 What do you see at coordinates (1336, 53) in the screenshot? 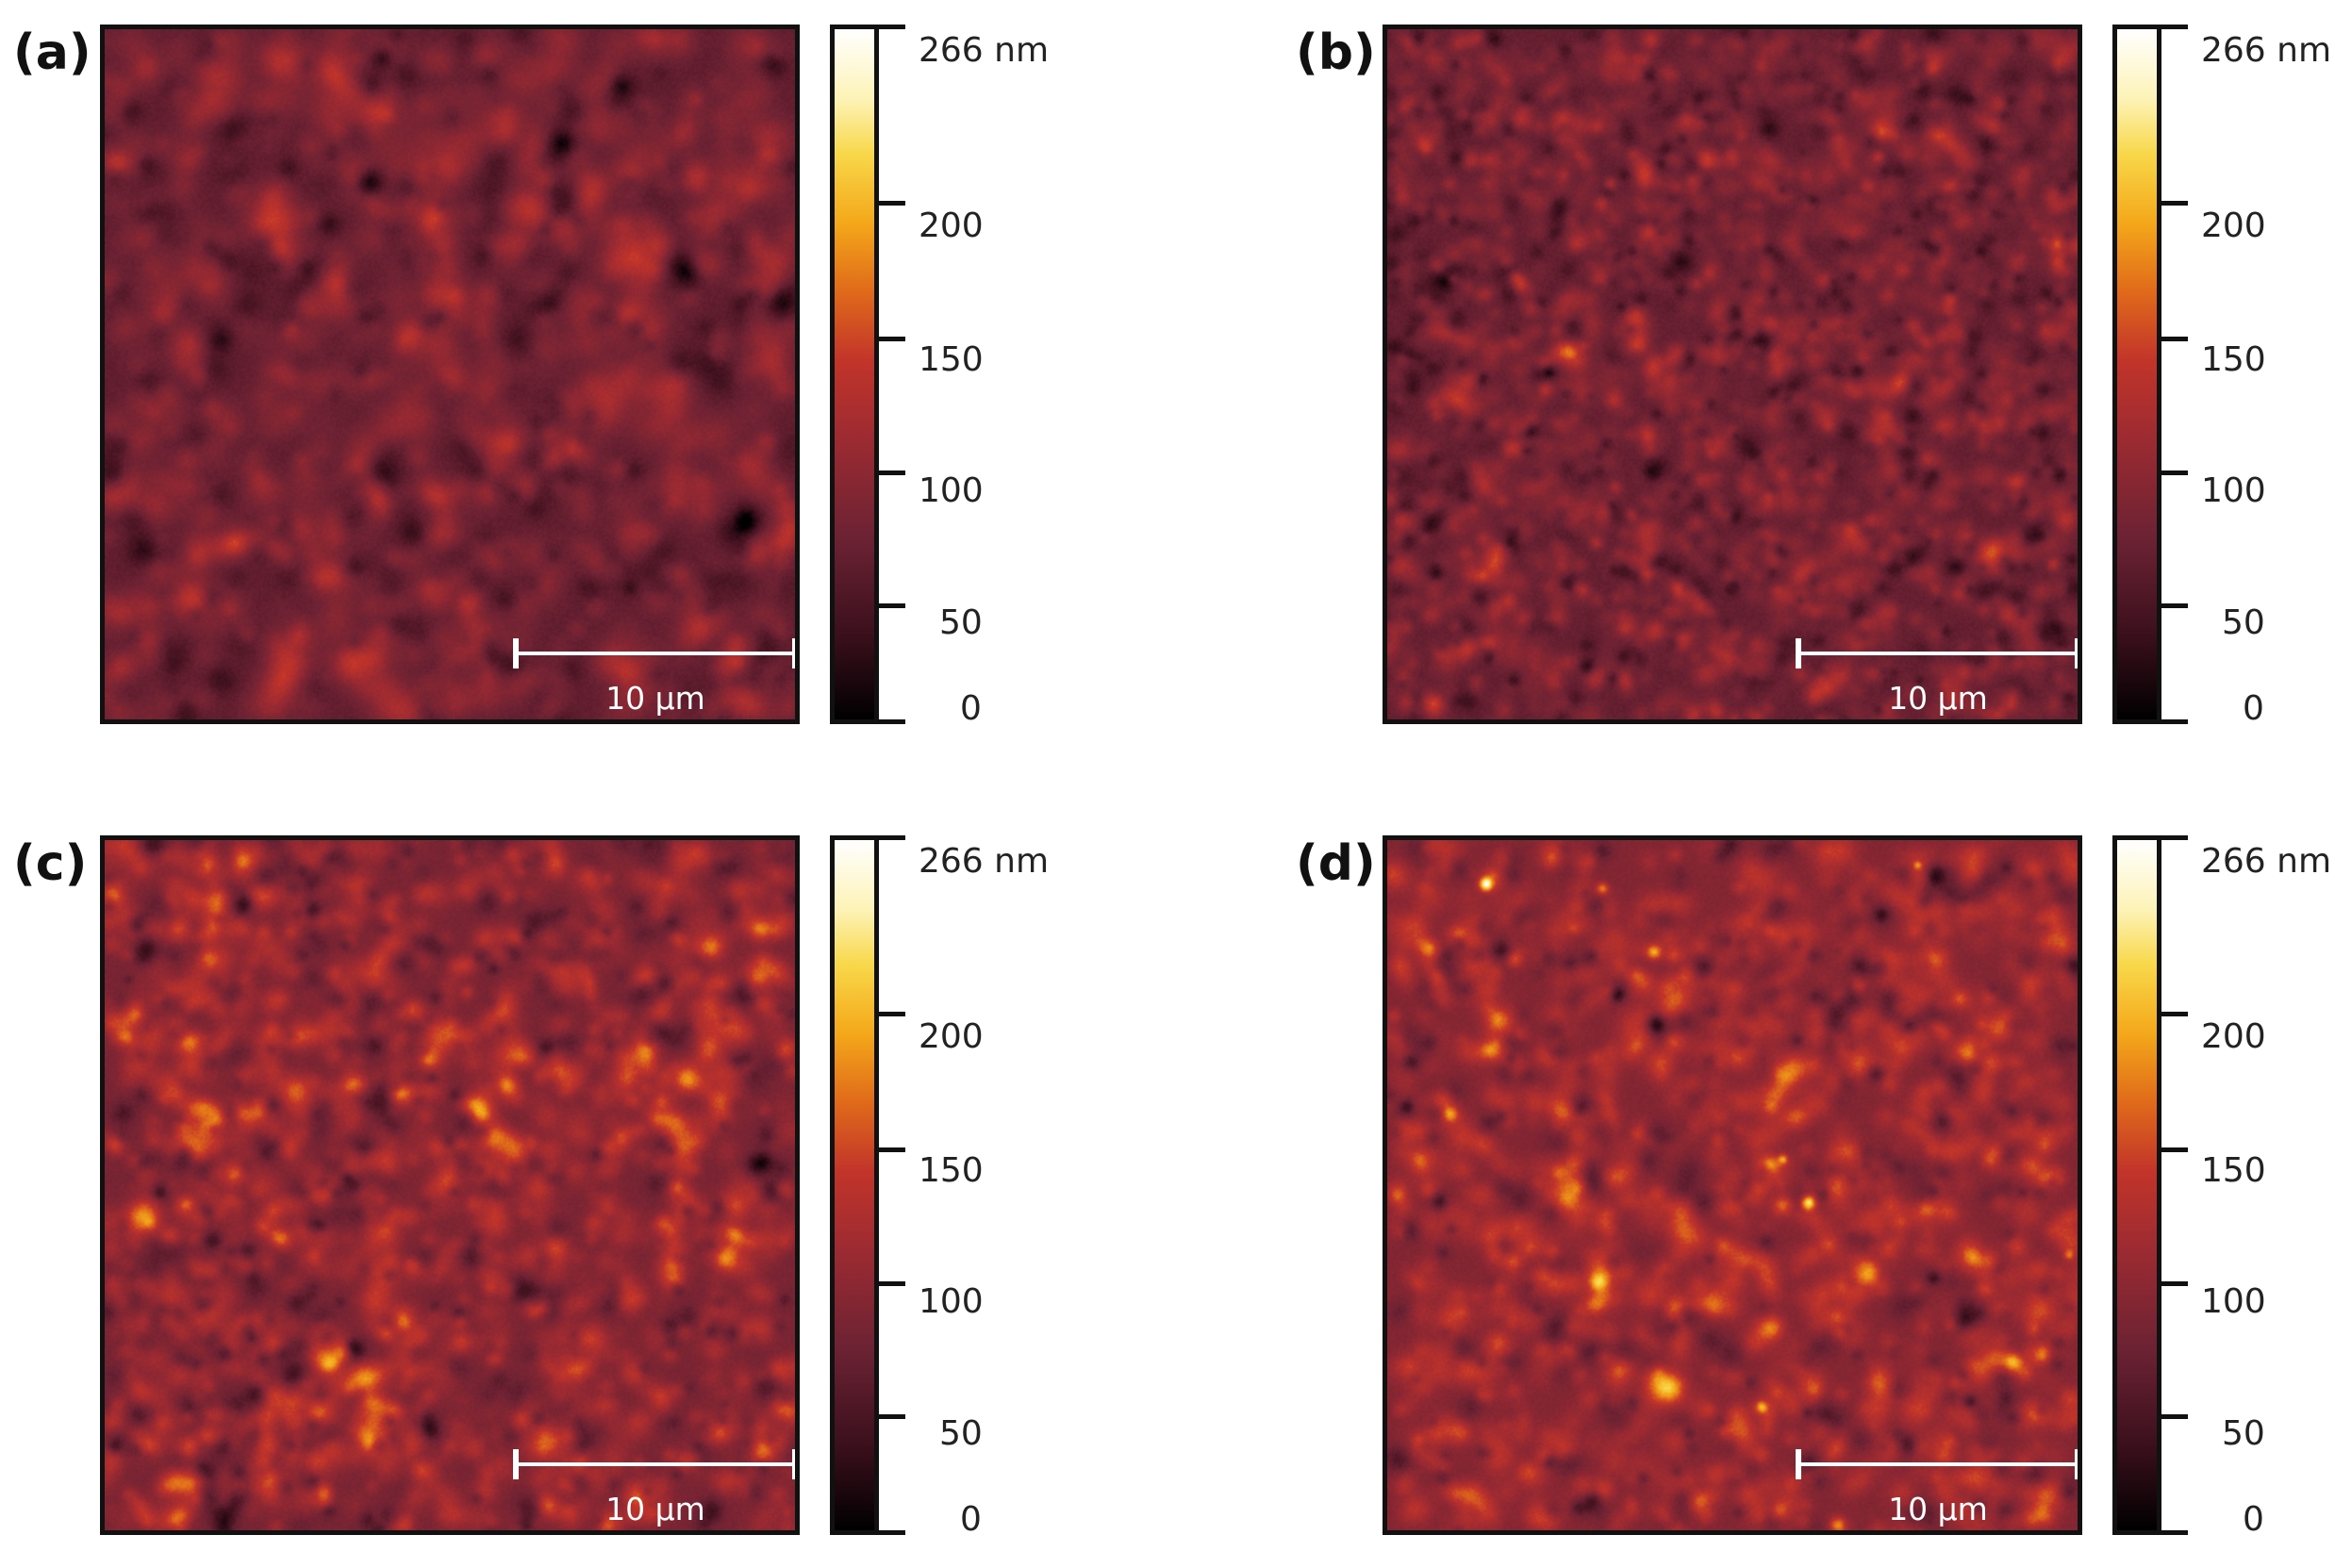
I see `panel-label: (b)` at bounding box center [1336, 53].